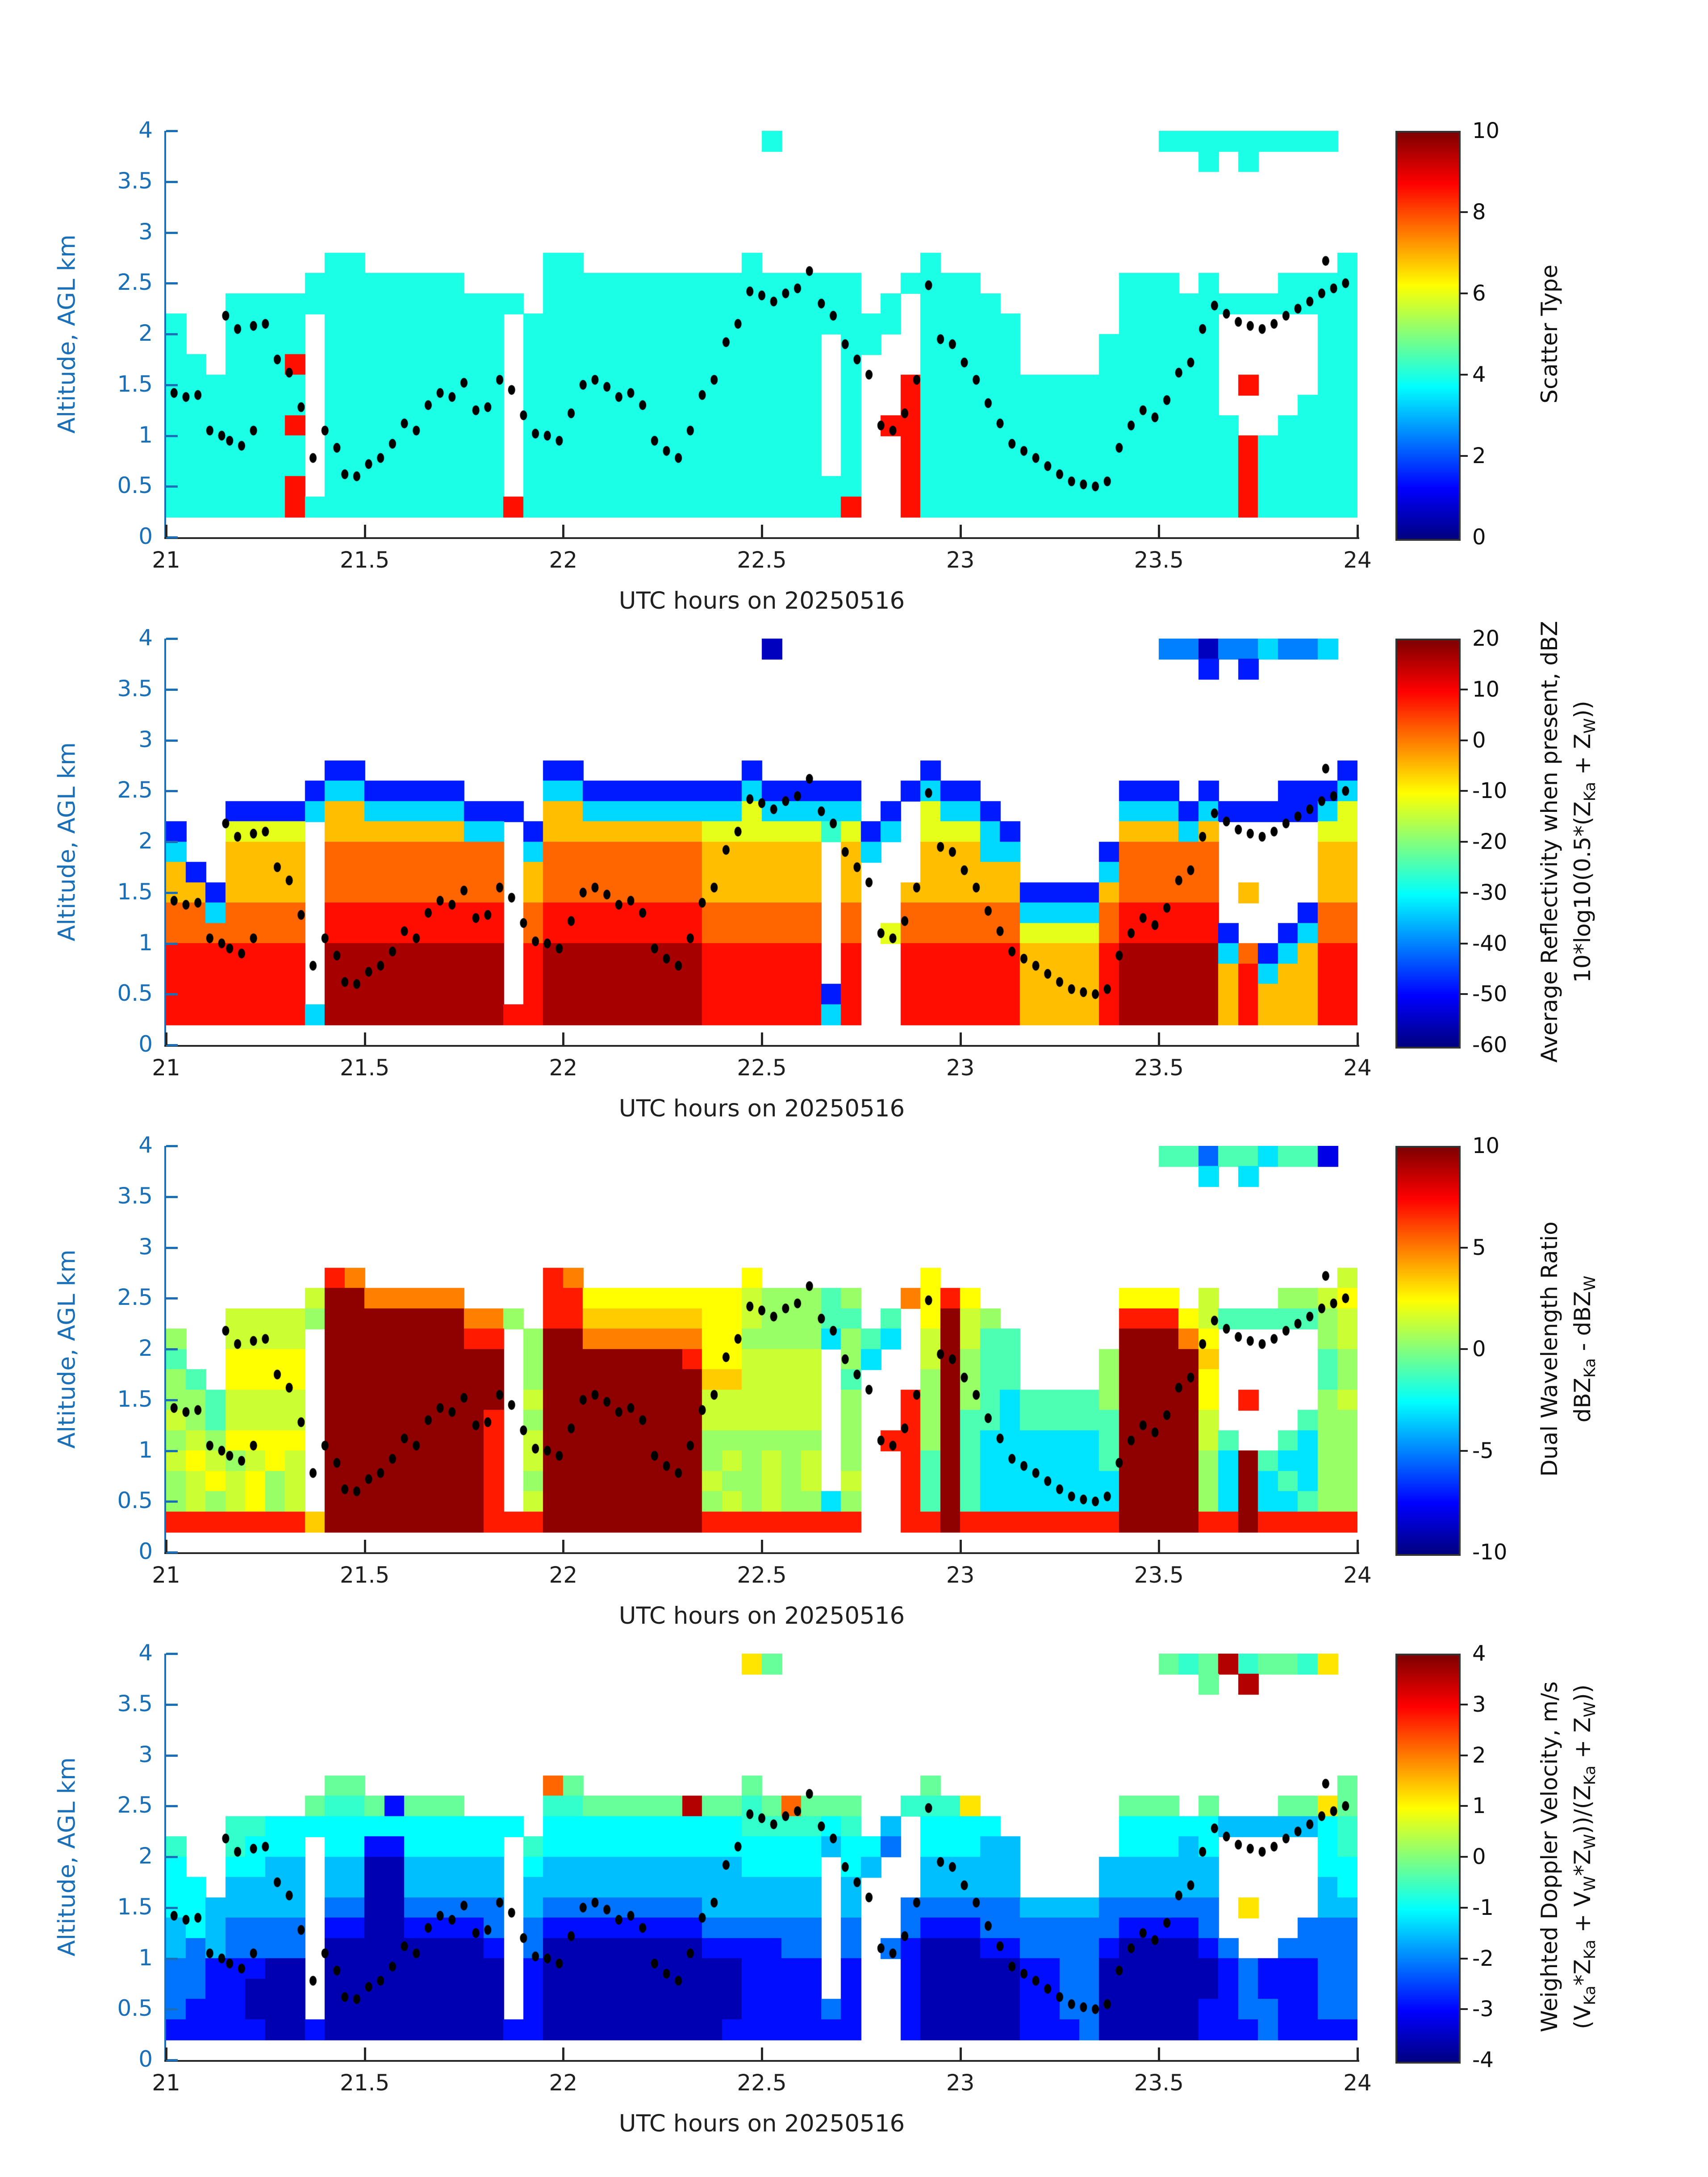 The width and height of the screenshot is (1708, 2177). What do you see at coordinates (1483, 1450) in the screenshot?
I see `colorbar-tick-label: -5` at bounding box center [1483, 1450].